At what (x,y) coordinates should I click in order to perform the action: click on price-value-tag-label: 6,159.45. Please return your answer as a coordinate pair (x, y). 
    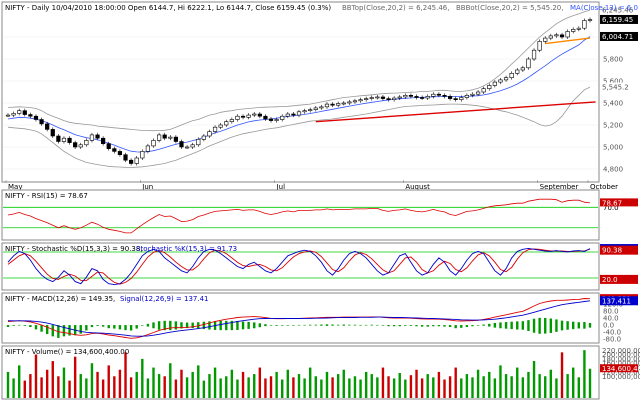
    Looking at the image, I should click on (617, 20).